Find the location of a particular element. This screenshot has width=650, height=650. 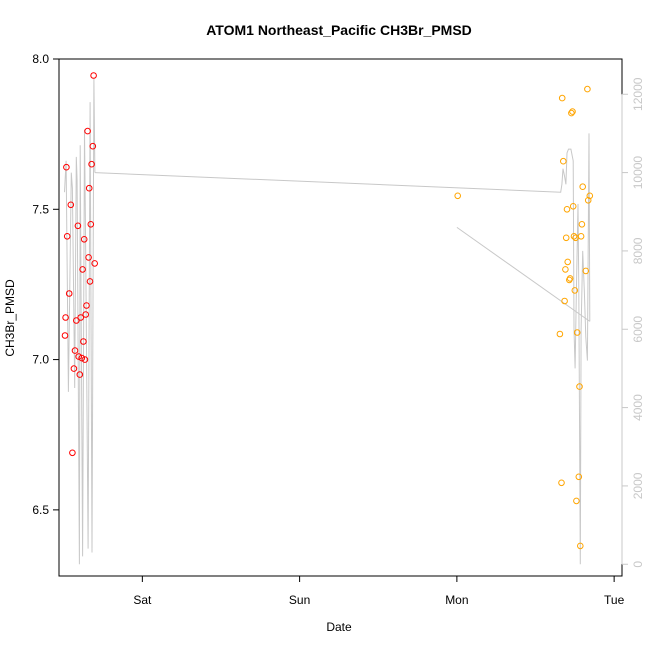

y-axis-label: CH3Br_PMSD is located at coordinates (10, 318).